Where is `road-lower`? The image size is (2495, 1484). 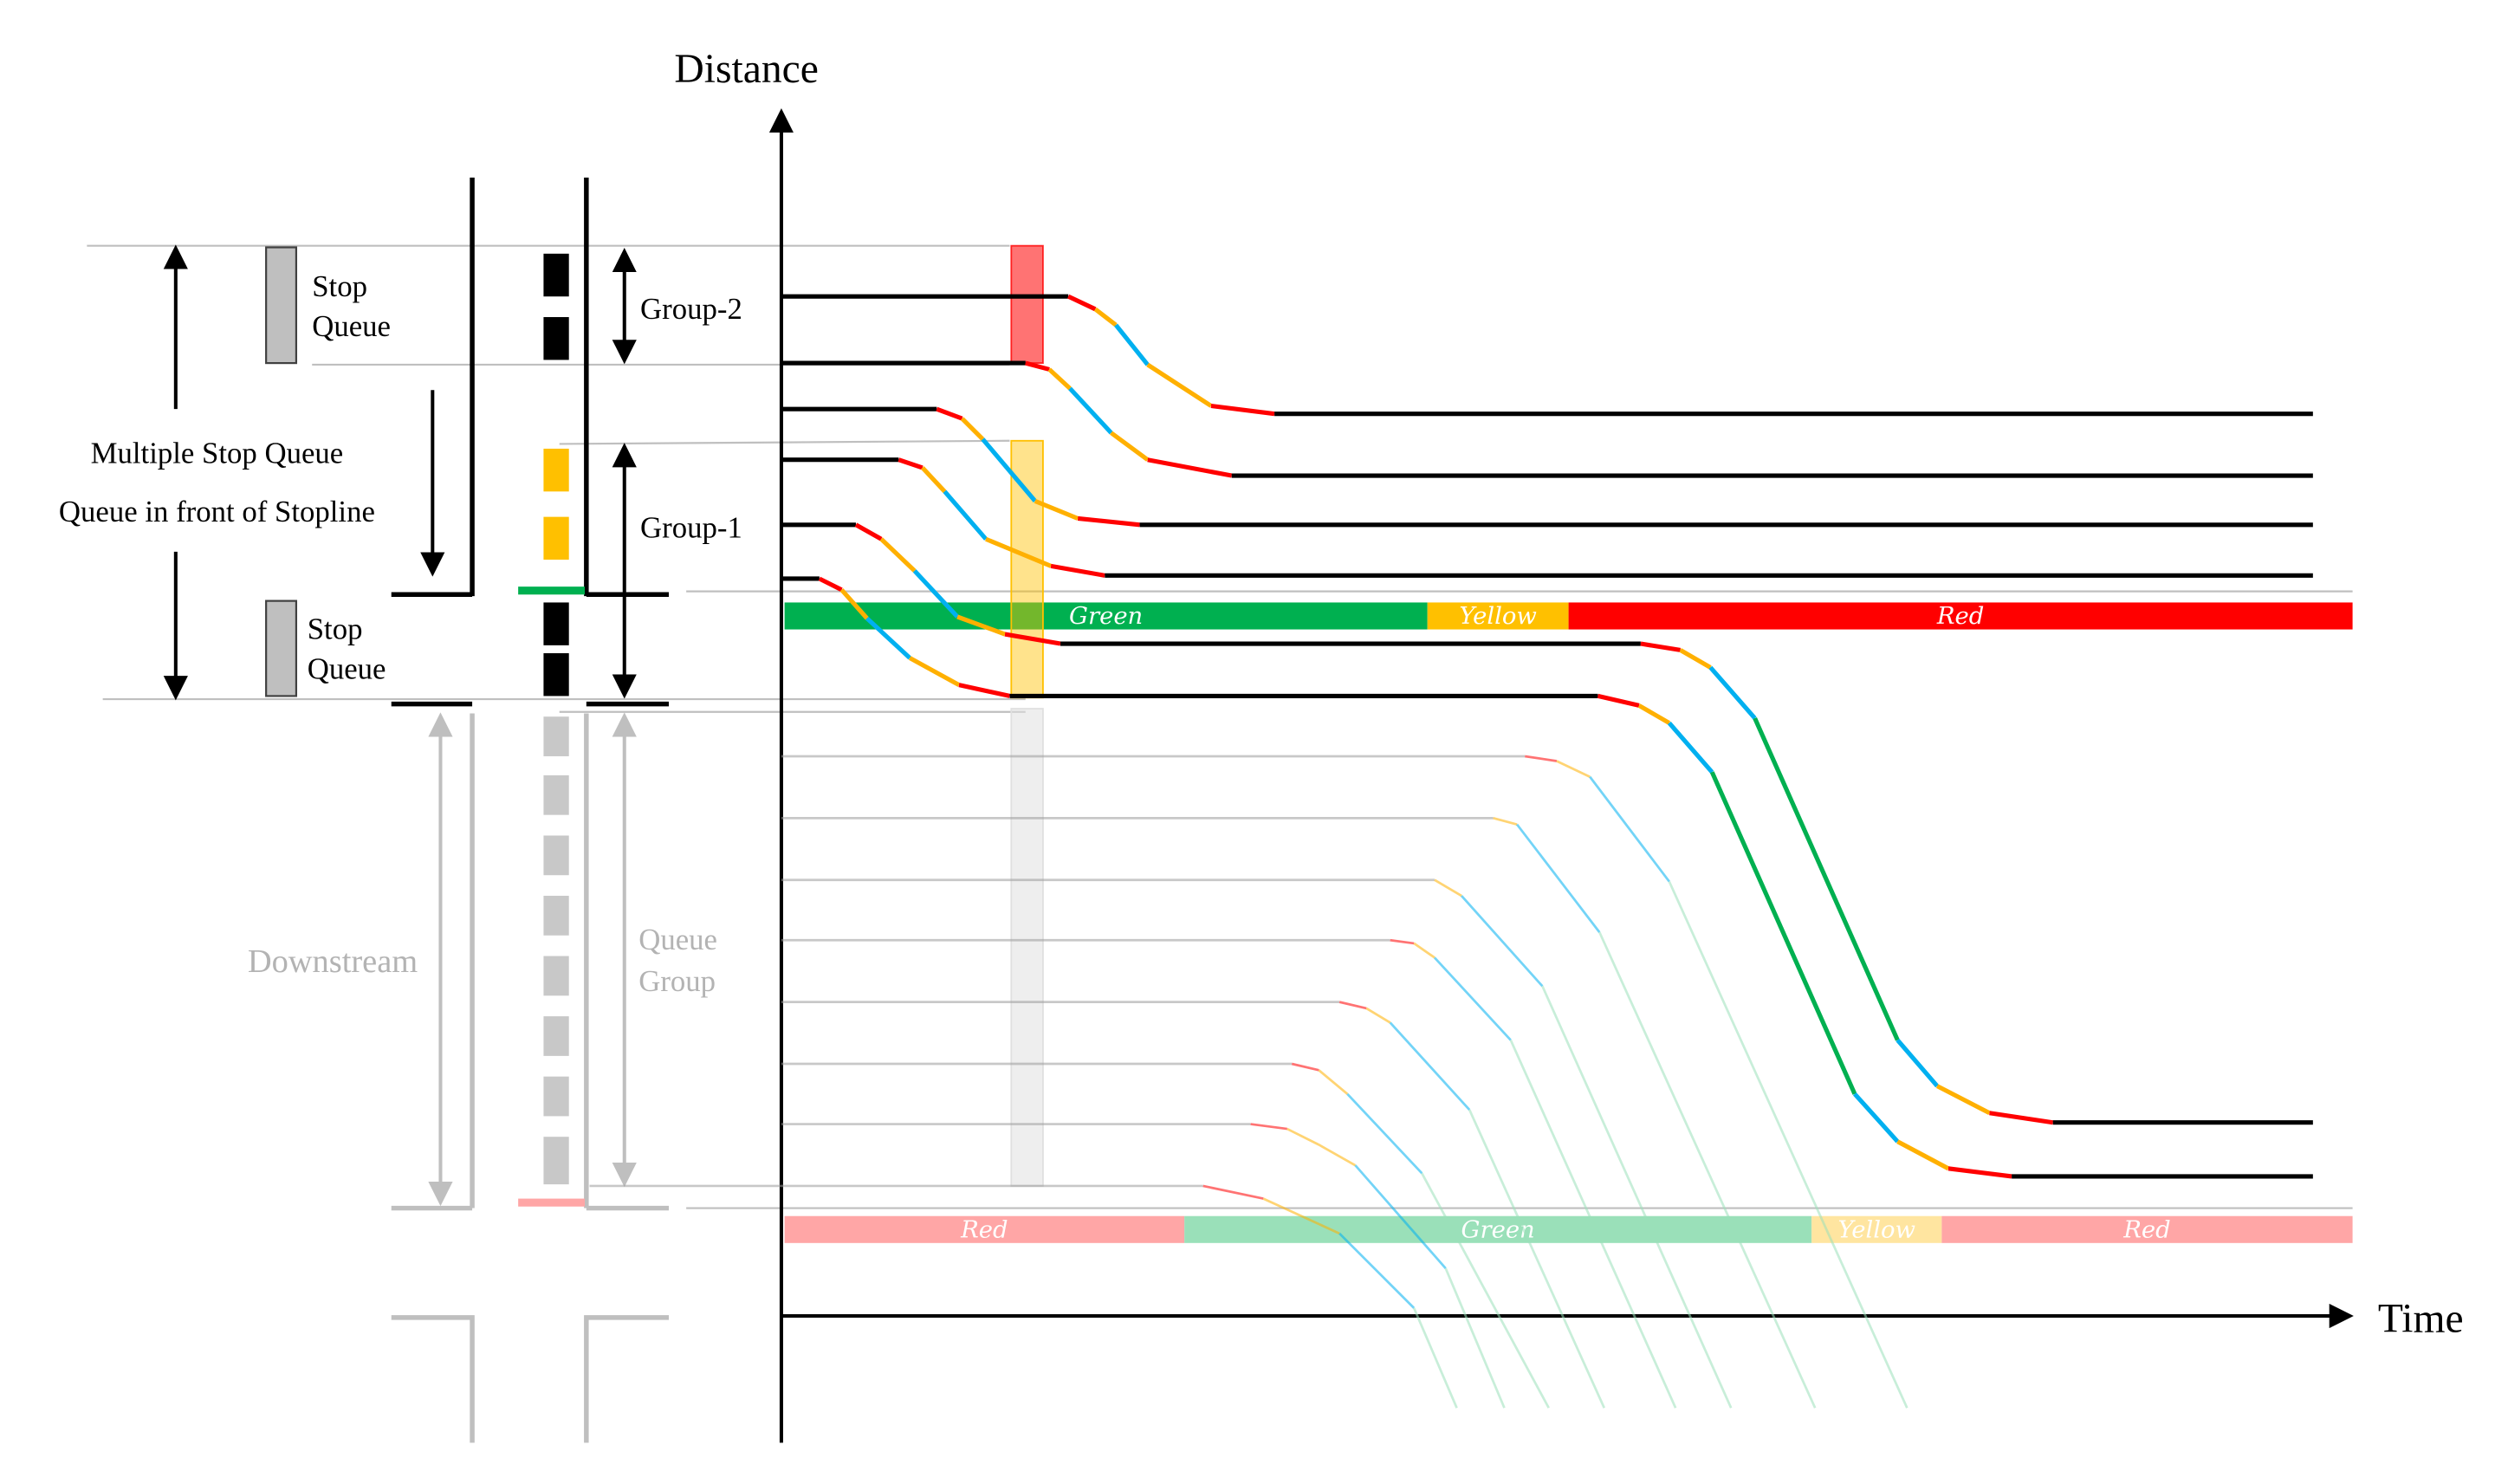
road-lower is located at coordinates (530, 1078).